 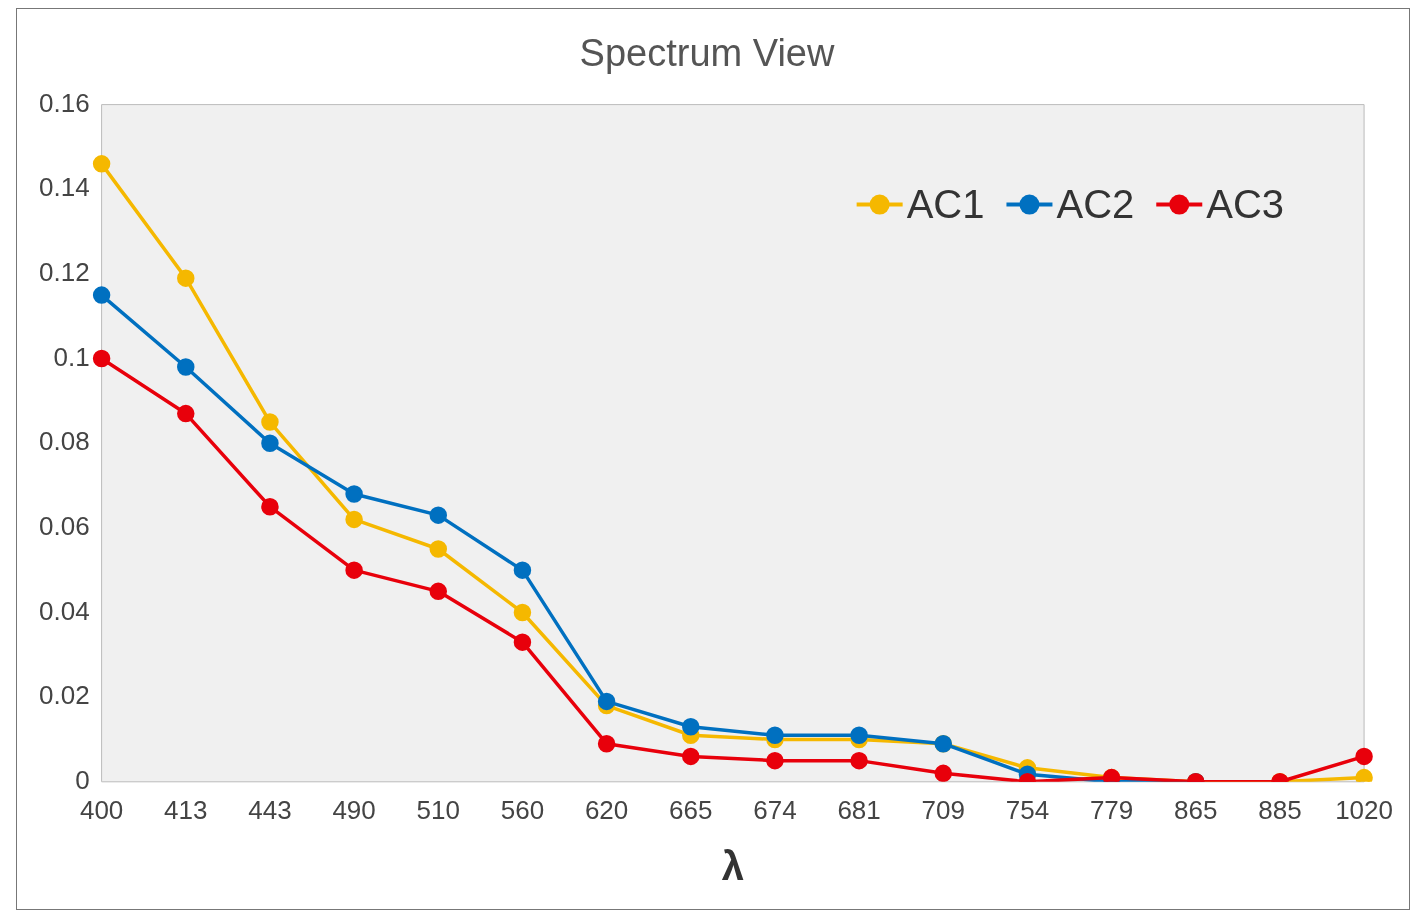 I want to click on x-tick-label: 1020, so click(x=1364, y=809).